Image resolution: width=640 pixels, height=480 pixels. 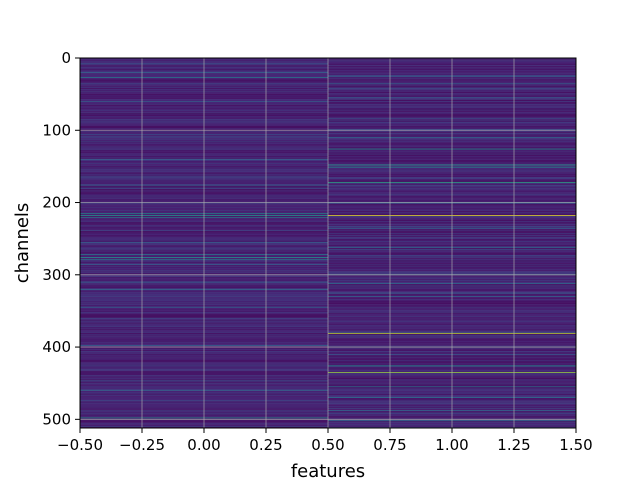 What do you see at coordinates (22, 243) in the screenshot?
I see `y-axis-label: channels` at bounding box center [22, 243].